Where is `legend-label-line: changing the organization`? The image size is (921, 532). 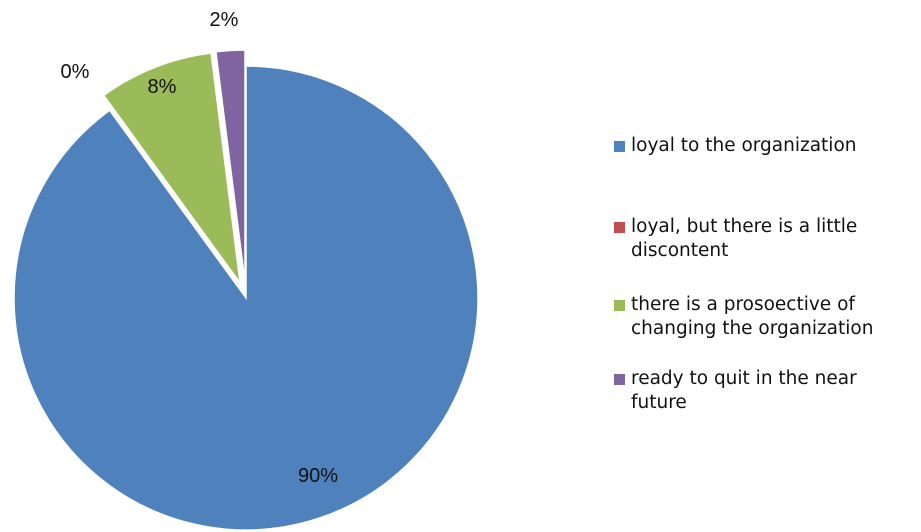
legend-label-line: changing the organization is located at coordinates (752, 328).